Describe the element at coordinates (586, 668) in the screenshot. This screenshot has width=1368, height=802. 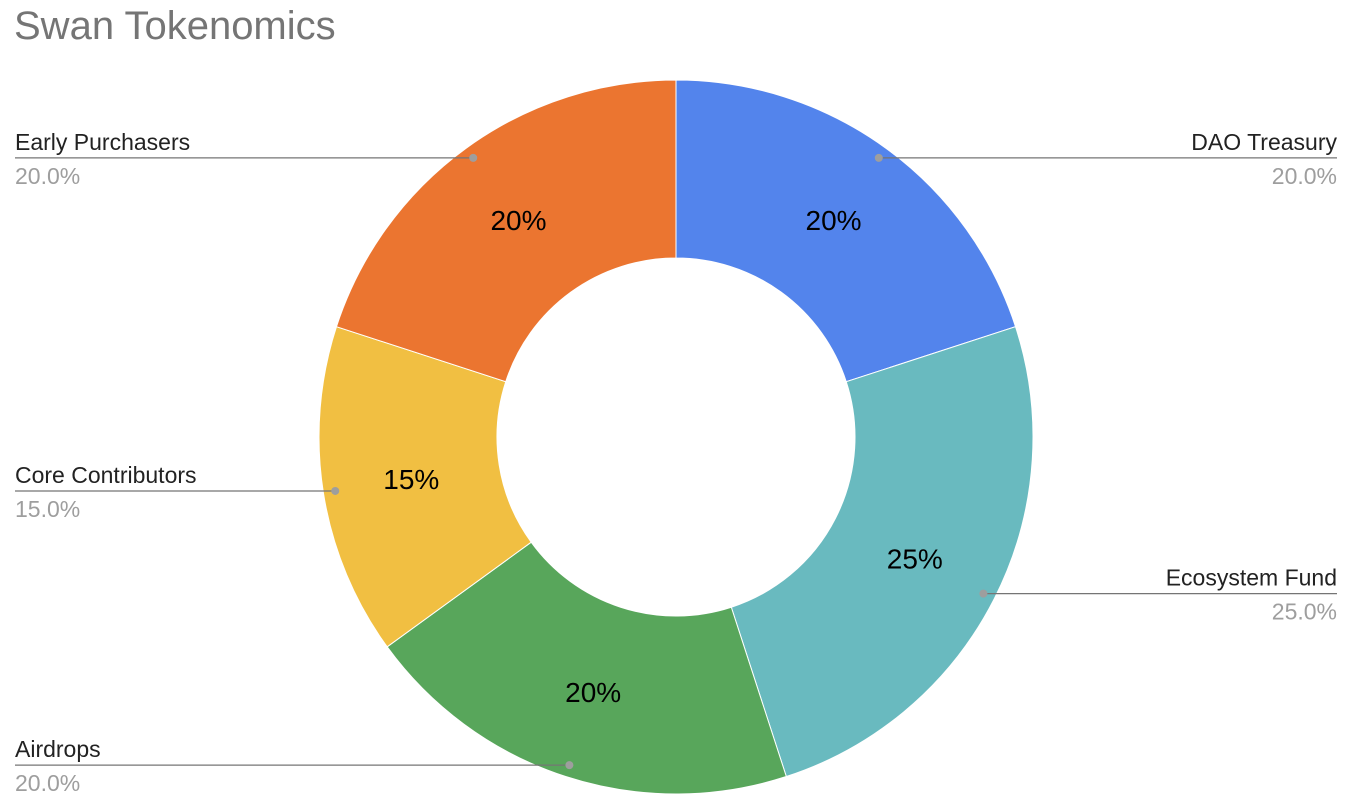
I see `slice-airdrops` at that location.